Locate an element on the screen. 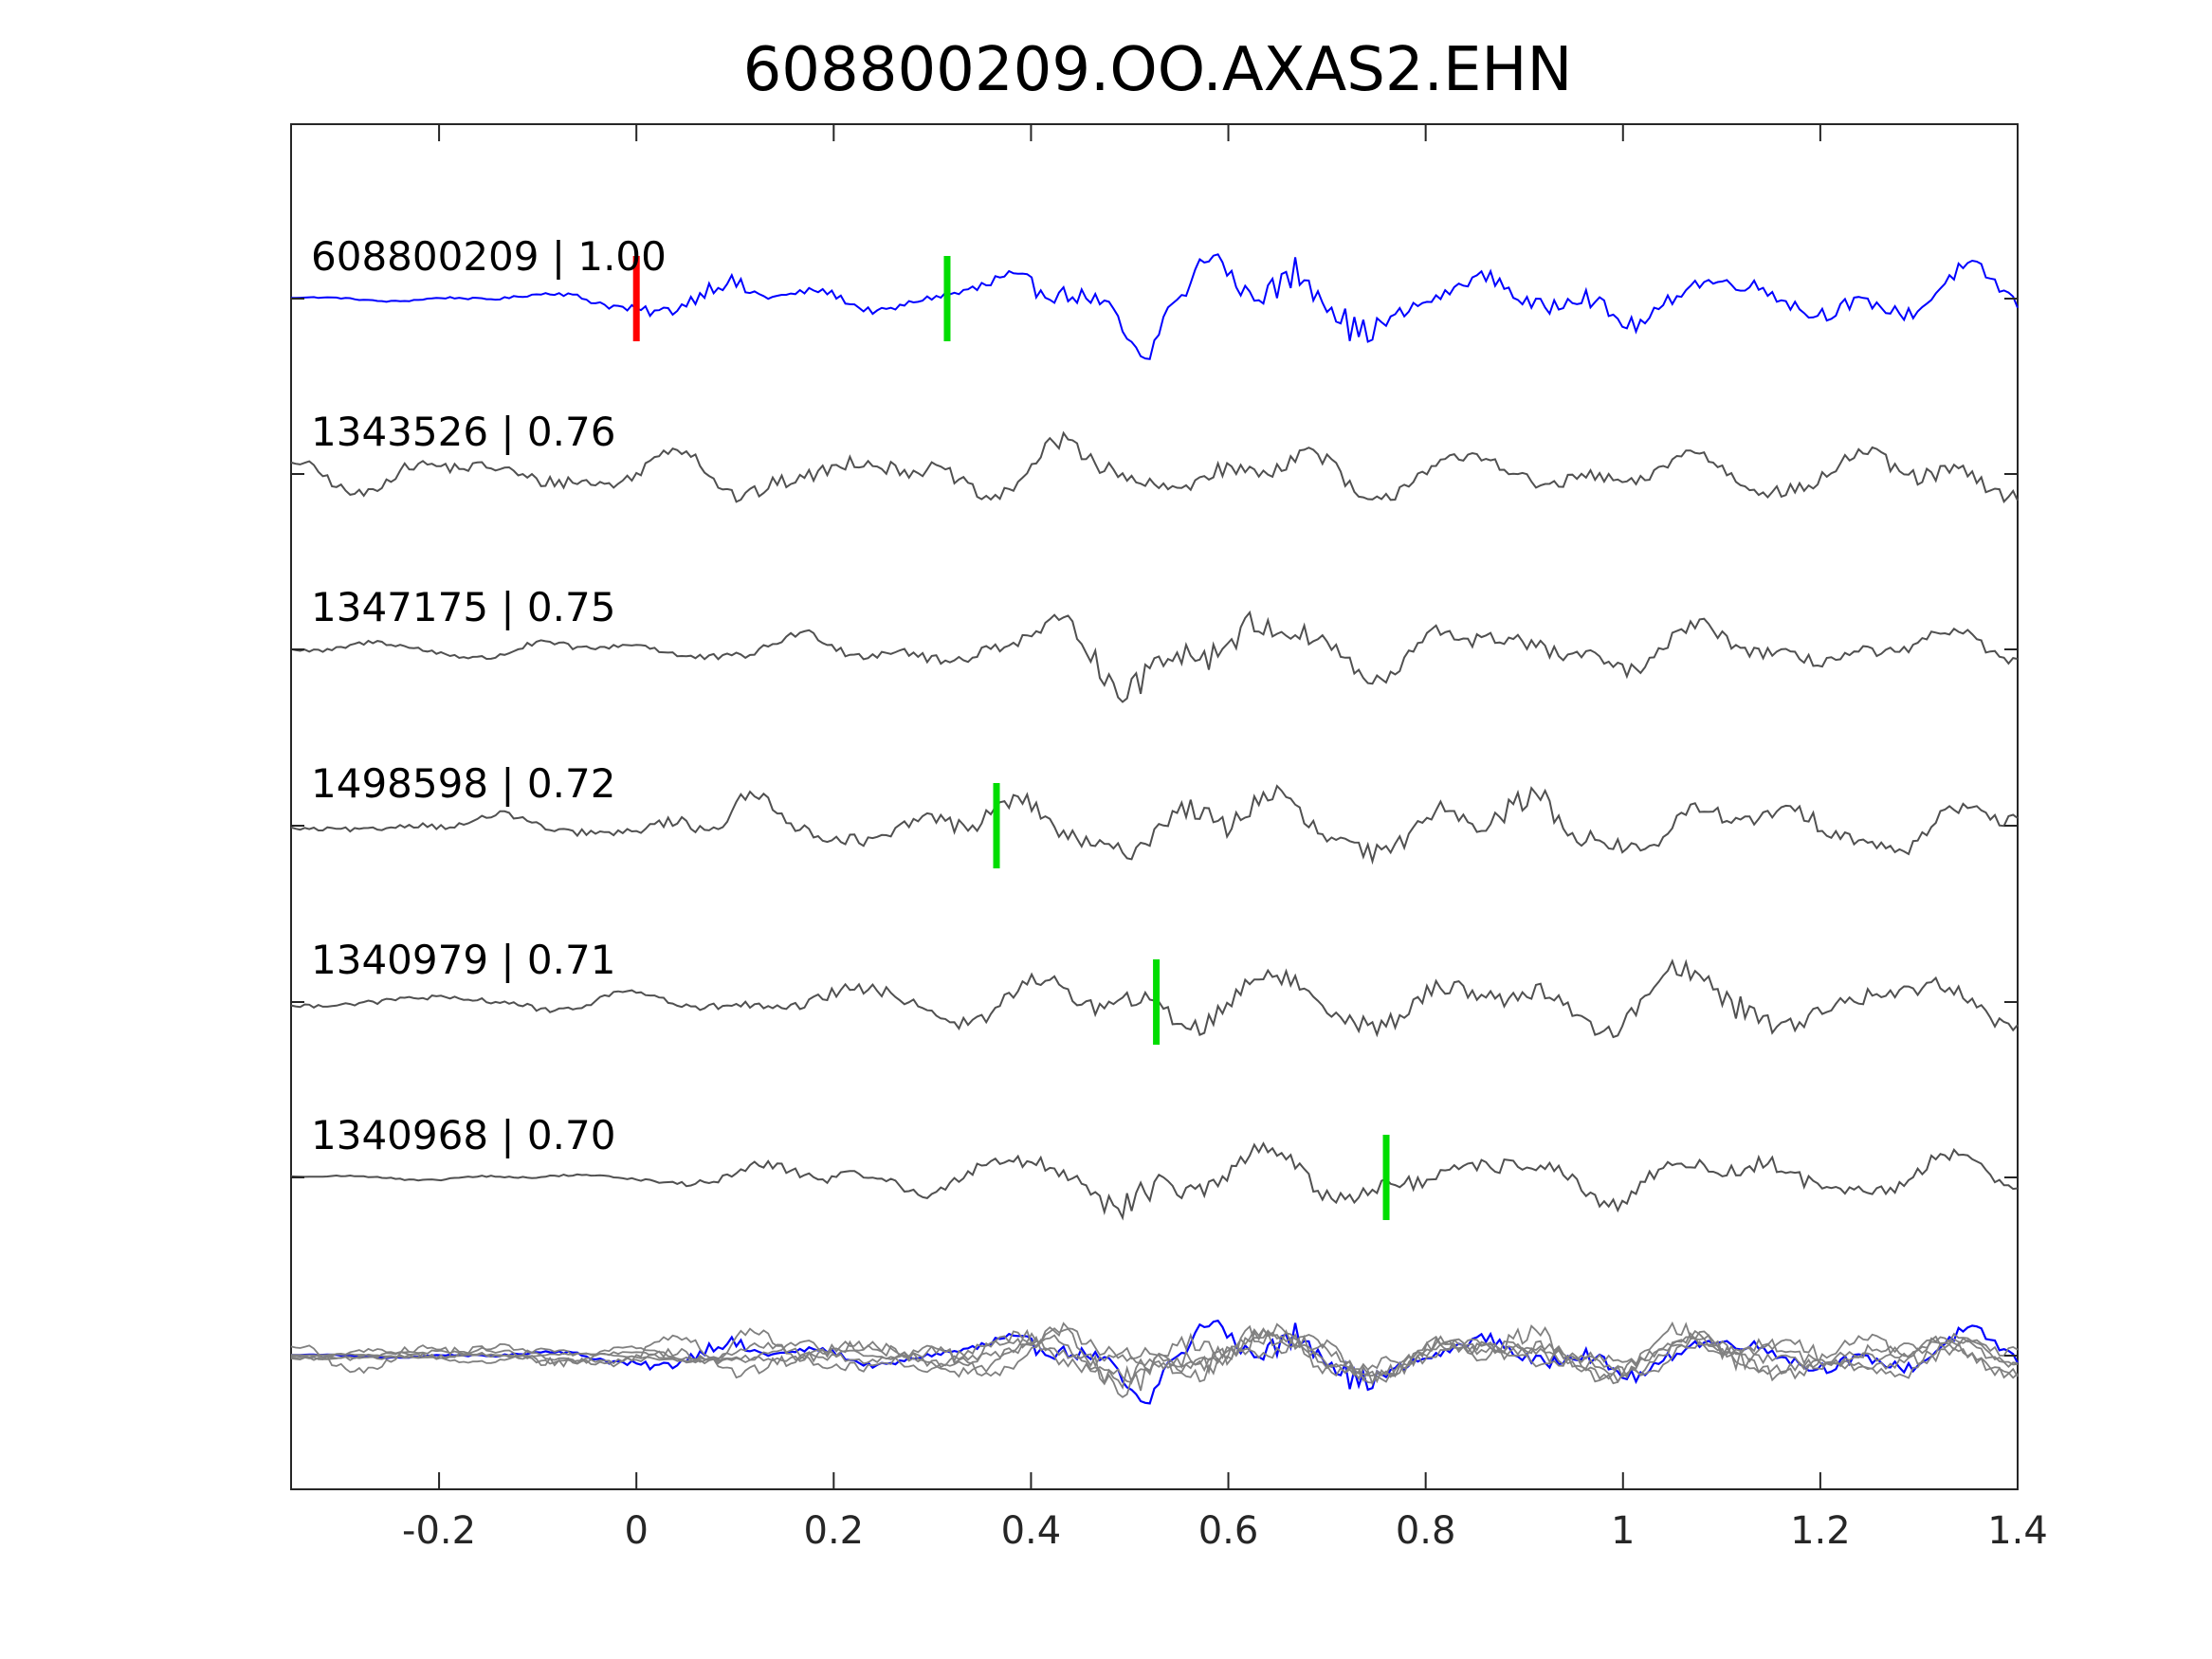 The height and width of the screenshot is (1659, 2212). x-tick-label-5: 0.8 is located at coordinates (1426, 1531).